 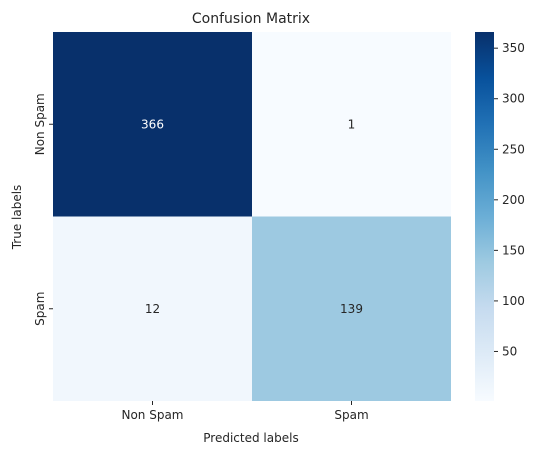 What do you see at coordinates (17, 218) in the screenshot?
I see `y-axis-label: True labels` at bounding box center [17, 218].